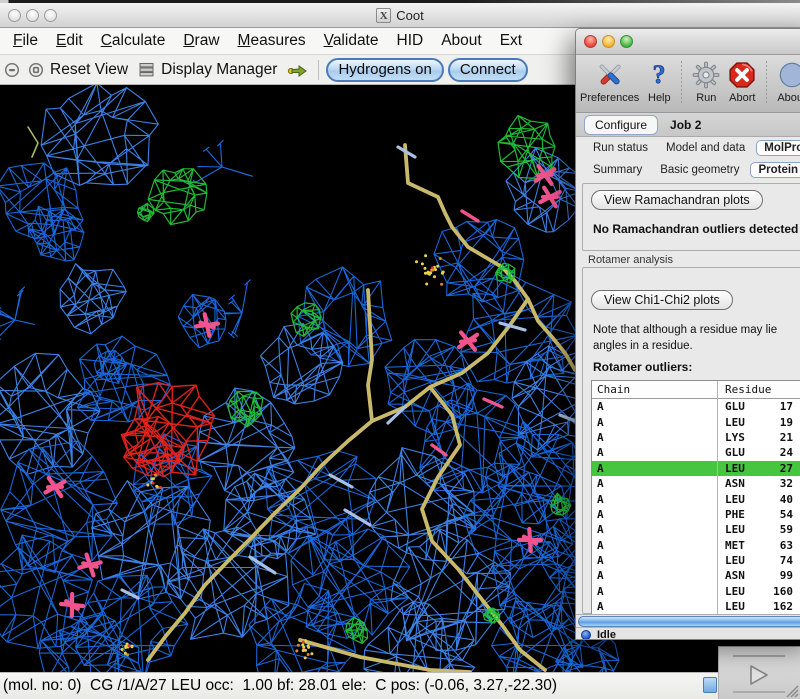 The image size is (800, 699). What do you see at coordinates (696, 406) in the screenshot?
I see `table-row: A GLU 17` at bounding box center [696, 406].